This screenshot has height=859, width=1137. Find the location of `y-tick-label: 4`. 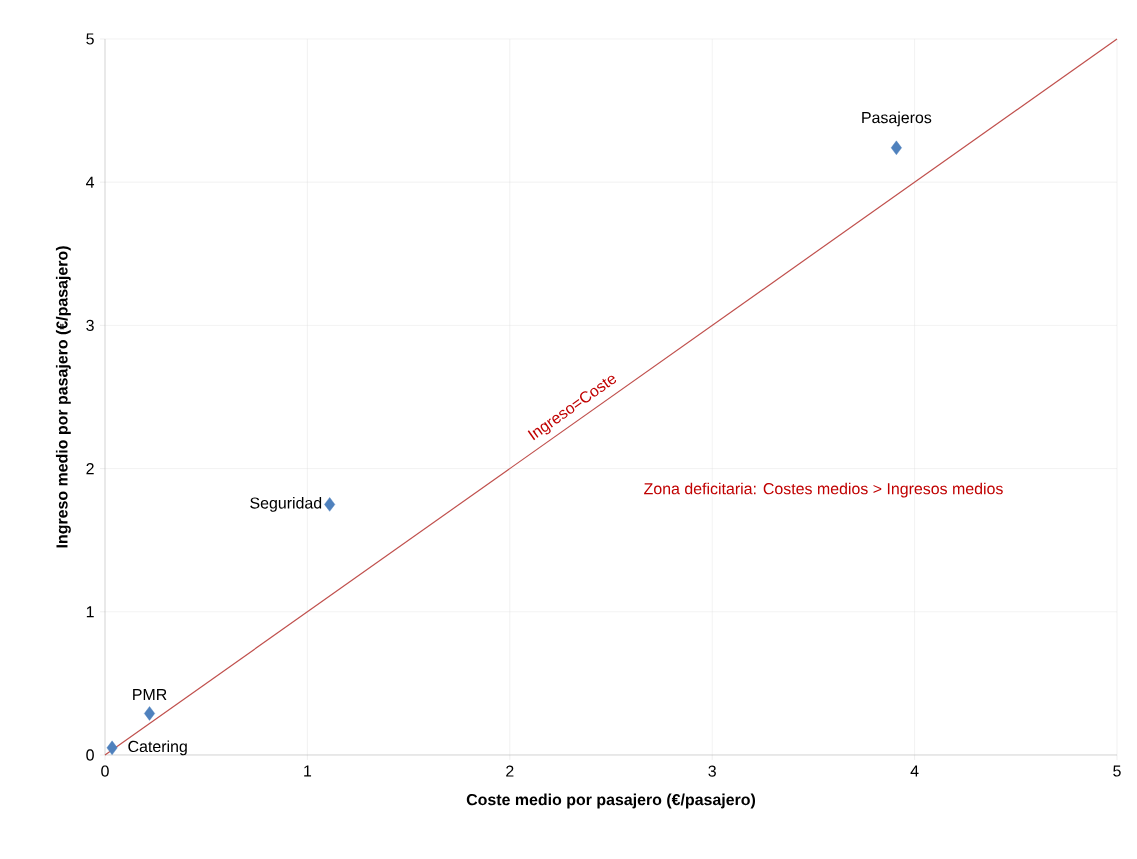

y-tick-label: 4 is located at coordinates (90, 182).